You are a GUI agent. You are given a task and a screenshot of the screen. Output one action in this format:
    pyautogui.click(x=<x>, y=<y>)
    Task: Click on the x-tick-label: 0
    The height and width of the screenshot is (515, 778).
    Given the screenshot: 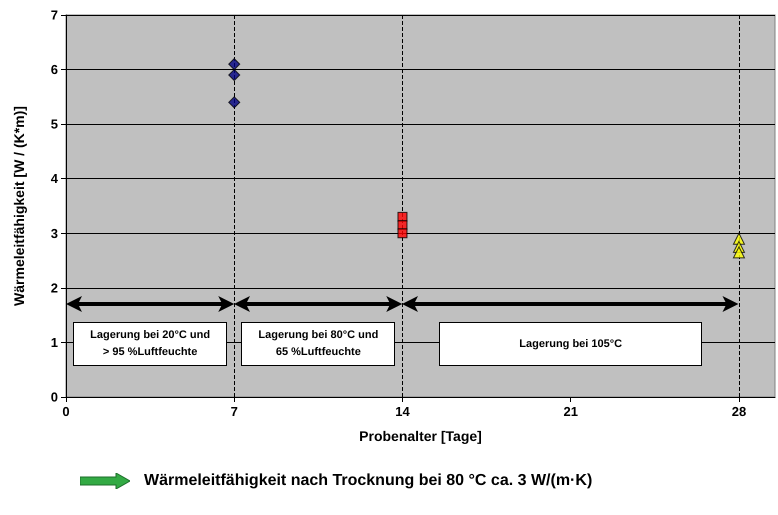 What is the action you would take?
    pyautogui.click(x=66, y=411)
    